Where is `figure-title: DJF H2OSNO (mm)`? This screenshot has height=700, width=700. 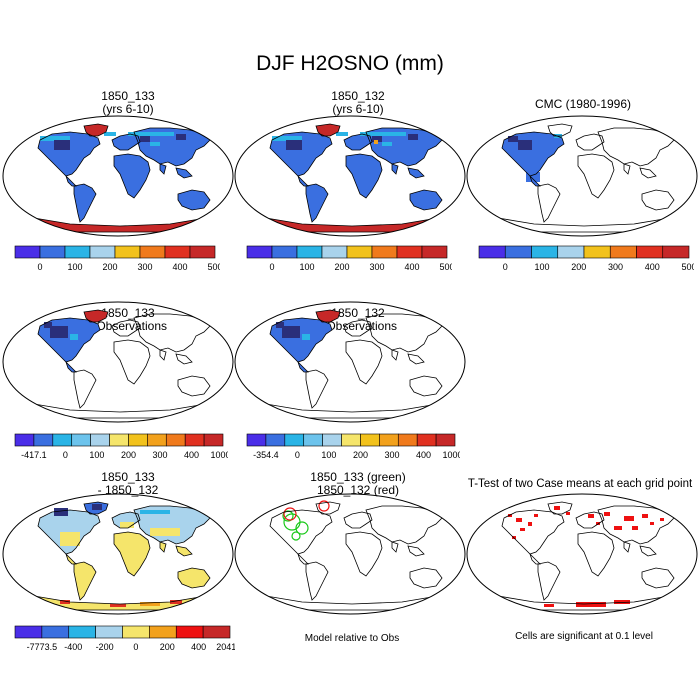 figure-title: DJF H2OSNO (mm) is located at coordinates (350, 63).